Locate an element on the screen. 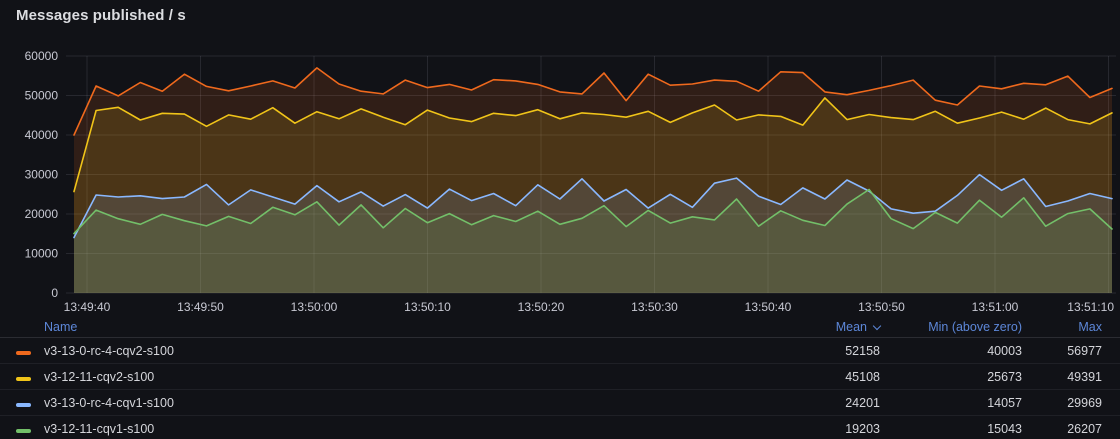 The height and width of the screenshot is (439, 1120). series-name: v3-13-0-rc-4-cqv1-s100 is located at coordinates (109, 402).